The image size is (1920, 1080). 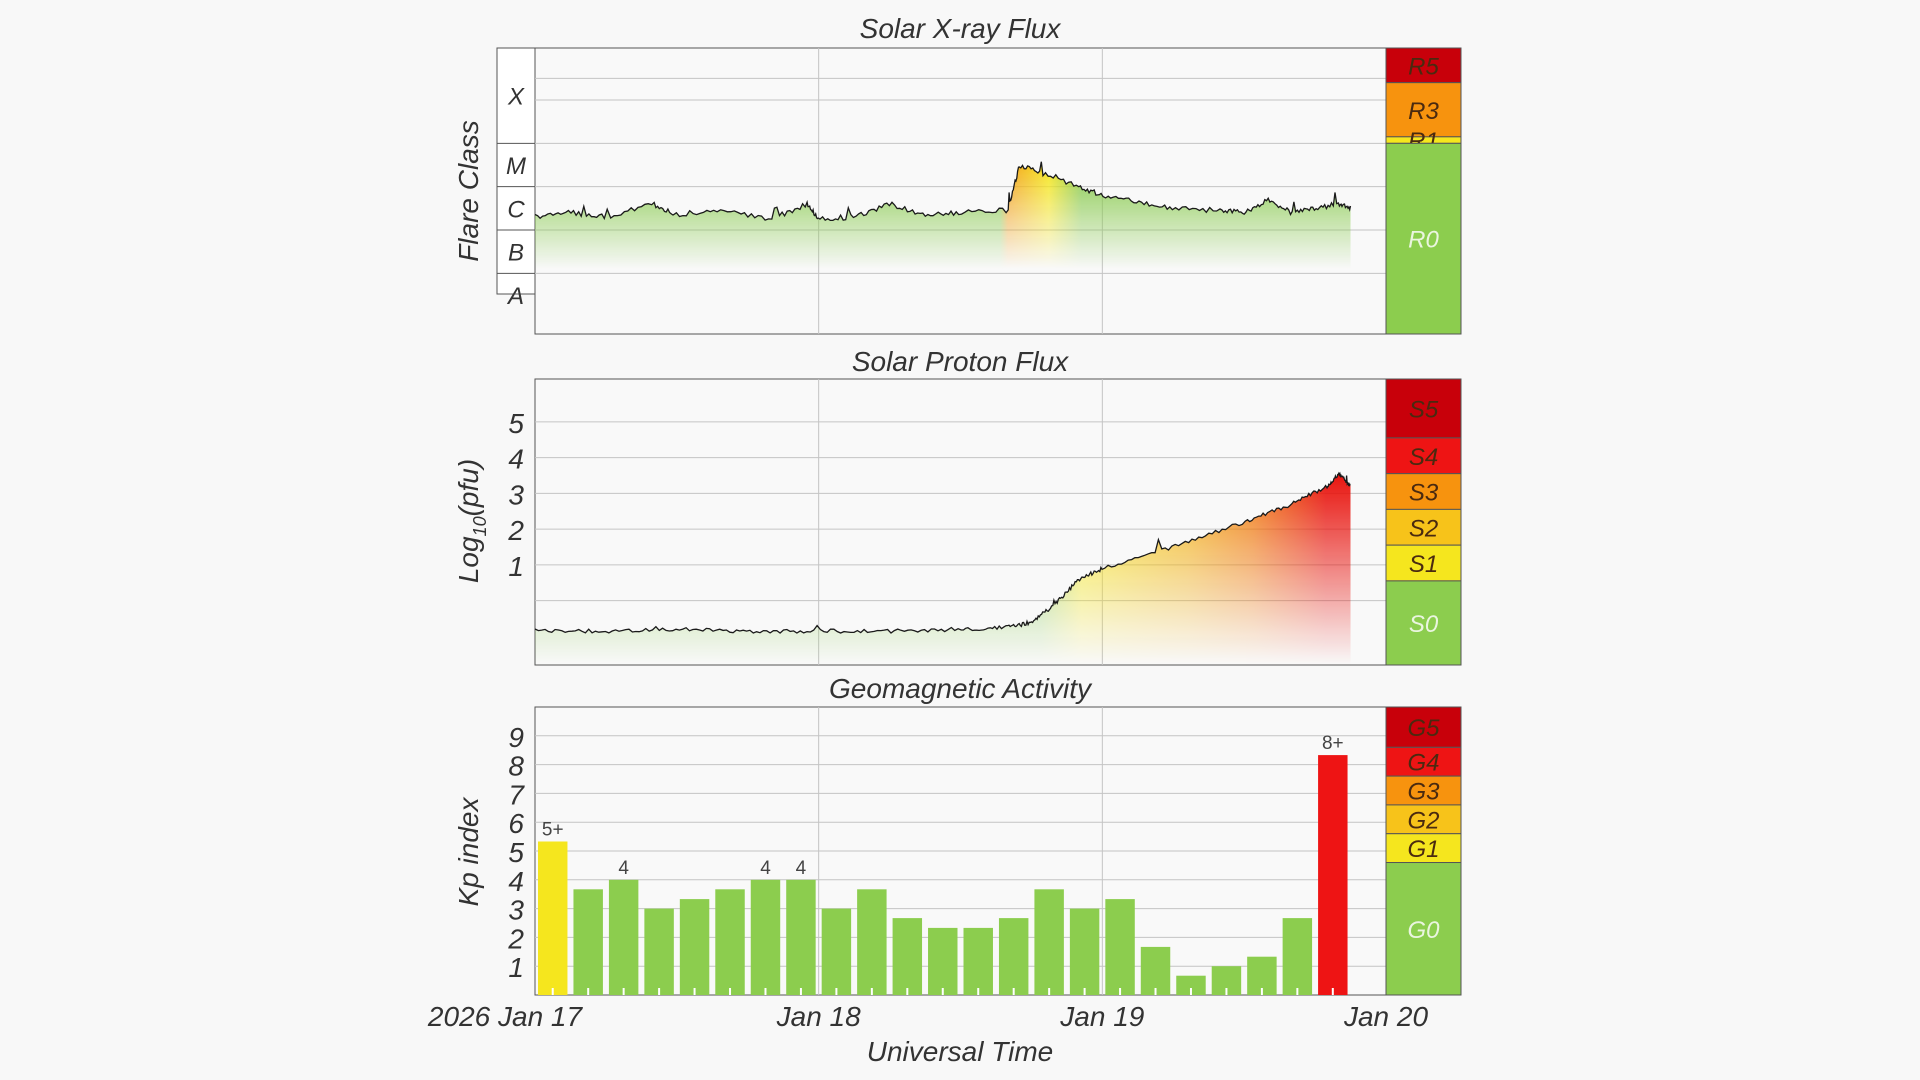 I want to click on proton-ytick-label: 3, so click(x=516, y=494).